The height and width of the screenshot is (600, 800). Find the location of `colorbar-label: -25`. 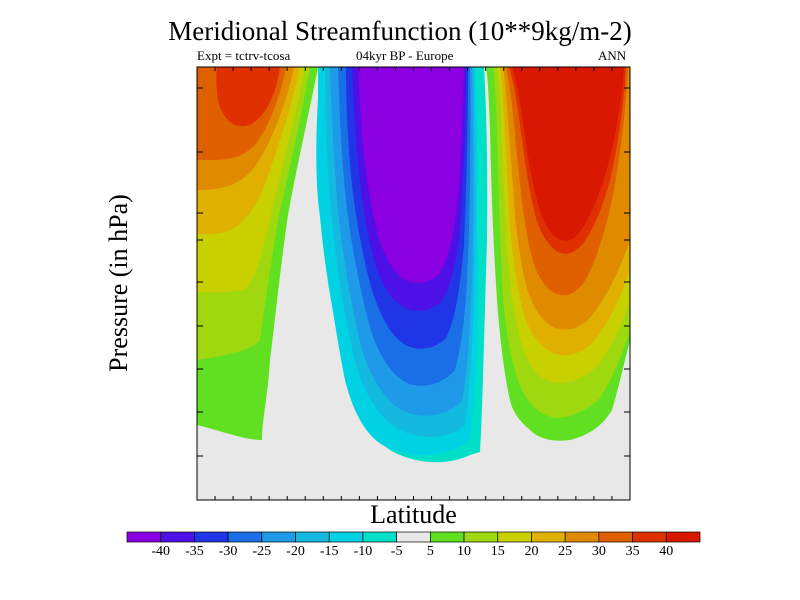

colorbar-label: -25 is located at coordinates (262, 551).